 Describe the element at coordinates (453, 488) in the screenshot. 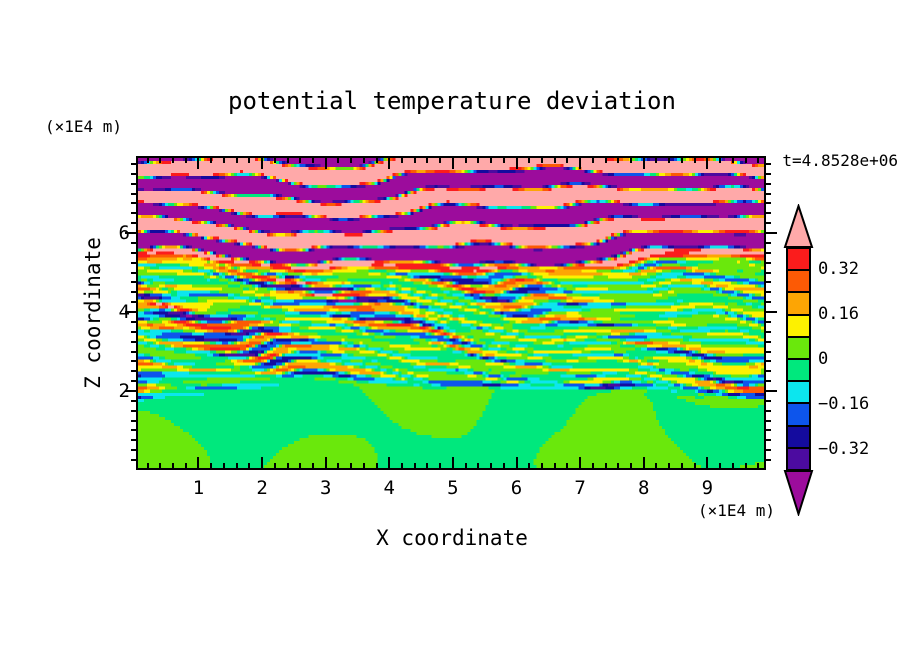

I see `x-tick-label: 5` at that location.